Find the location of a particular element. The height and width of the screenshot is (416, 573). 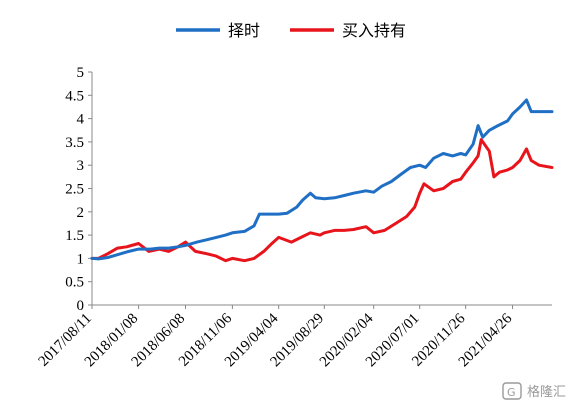

watermark-icon: G is located at coordinates (512, 391).